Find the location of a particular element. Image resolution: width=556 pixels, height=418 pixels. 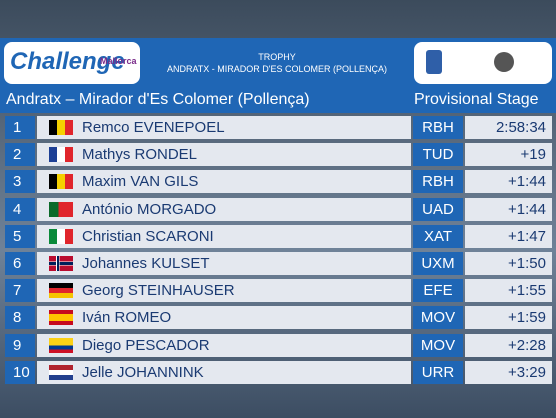

team: TUD is located at coordinates (438, 155).